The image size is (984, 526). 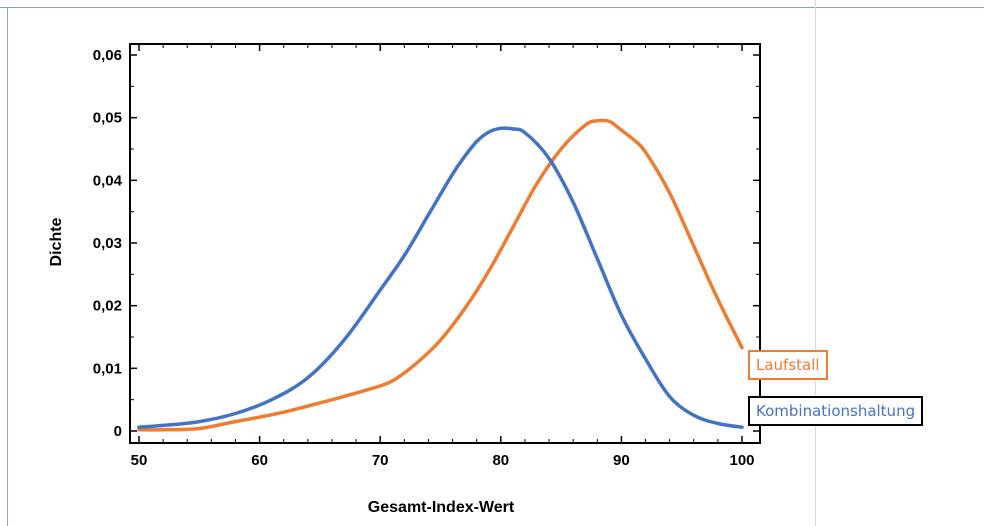 What do you see at coordinates (380, 460) in the screenshot?
I see `x-tick-label: 70` at bounding box center [380, 460].